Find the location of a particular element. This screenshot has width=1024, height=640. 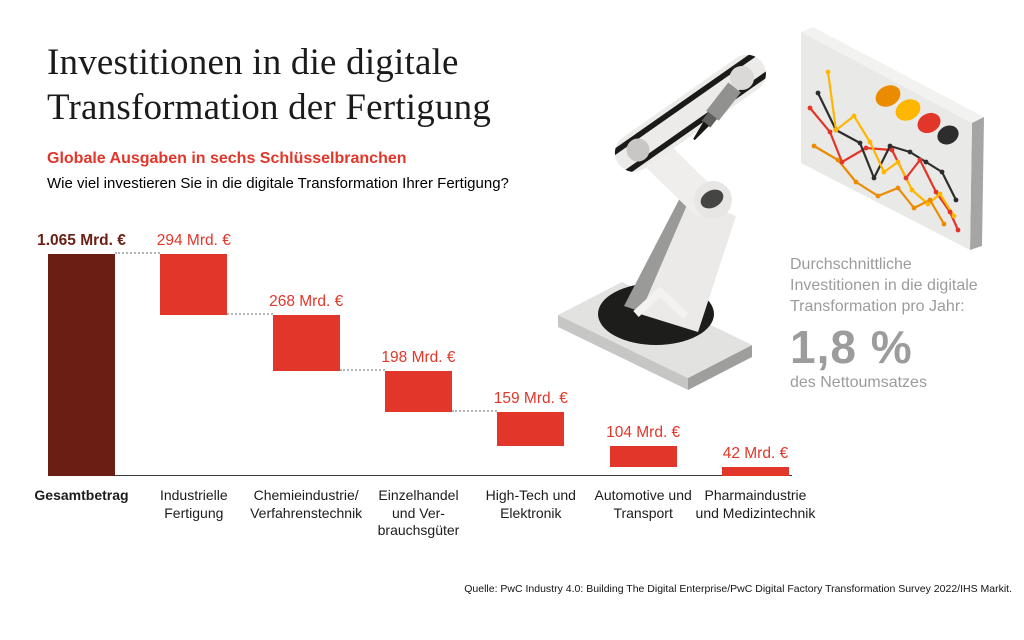

bar-category-label: Gesamtbetrag is located at coordinates (81, 495).